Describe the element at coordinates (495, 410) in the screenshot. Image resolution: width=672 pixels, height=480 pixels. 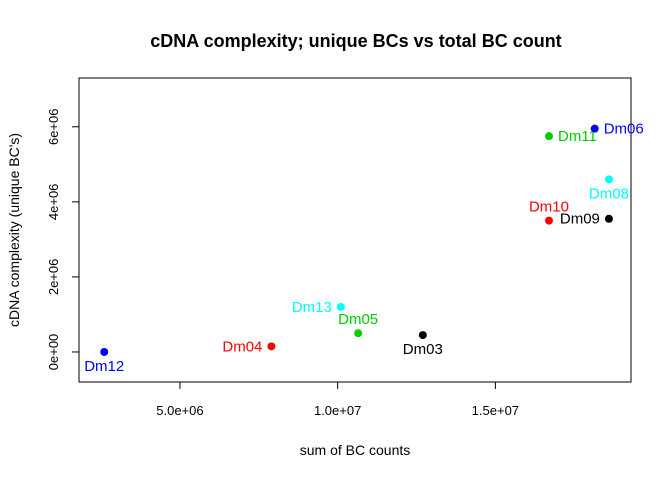
I see `x-tick-label: 1.5e+07` at that location.